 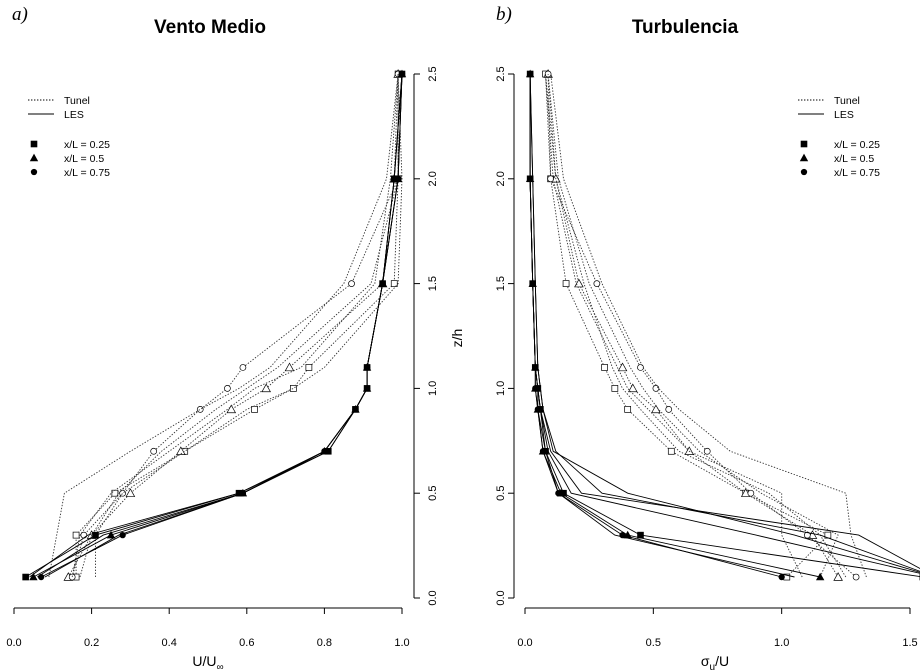 What do you see at coordinates (401, 643) in the screenshot?
I see `panel-a-x-tick-label-5: 1.0` at bounding box center [401, 643].